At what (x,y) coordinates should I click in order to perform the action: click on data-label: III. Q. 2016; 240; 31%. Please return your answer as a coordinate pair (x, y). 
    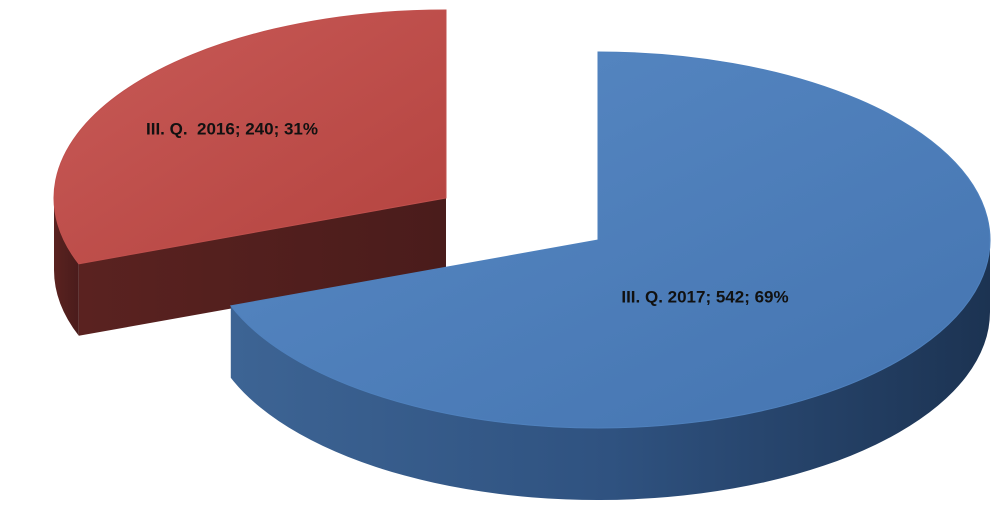
    Looking at the image, I should click on (232, 128).